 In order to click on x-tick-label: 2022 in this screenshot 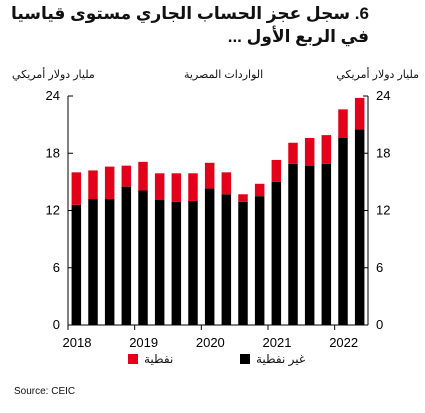, I will do `click(343, 342)`.